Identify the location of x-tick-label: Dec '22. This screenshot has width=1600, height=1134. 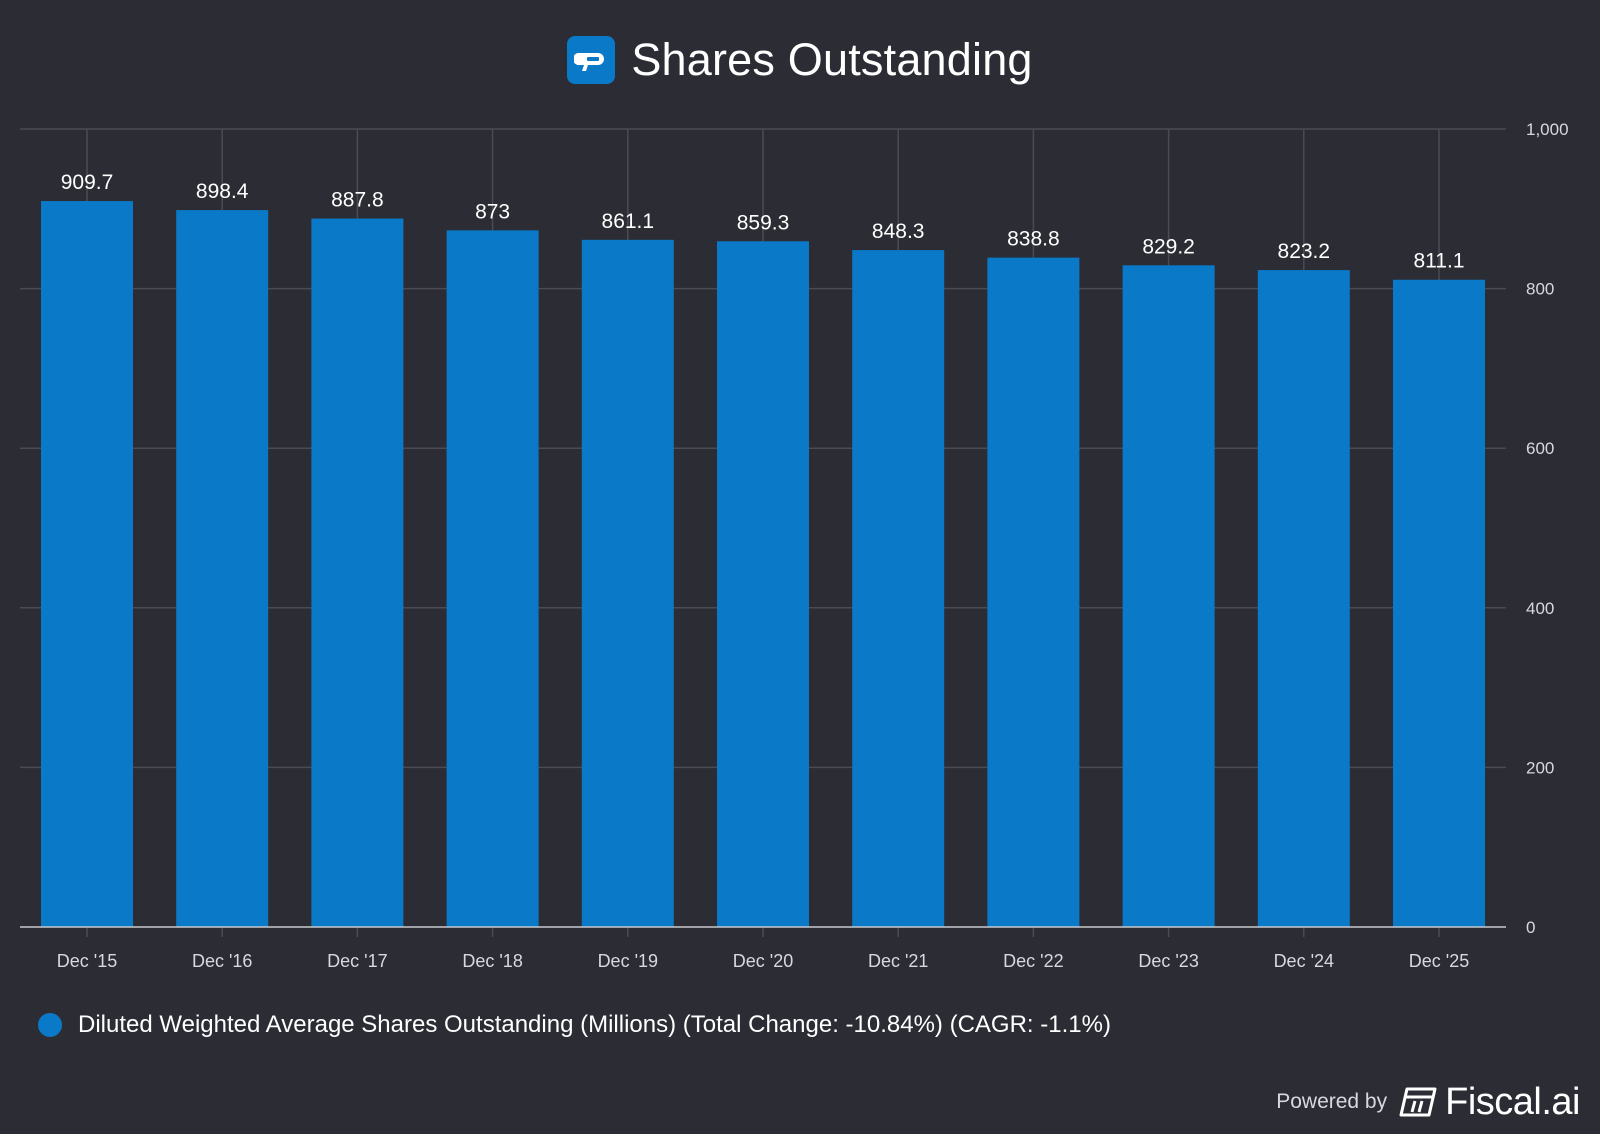
(1033, 961).